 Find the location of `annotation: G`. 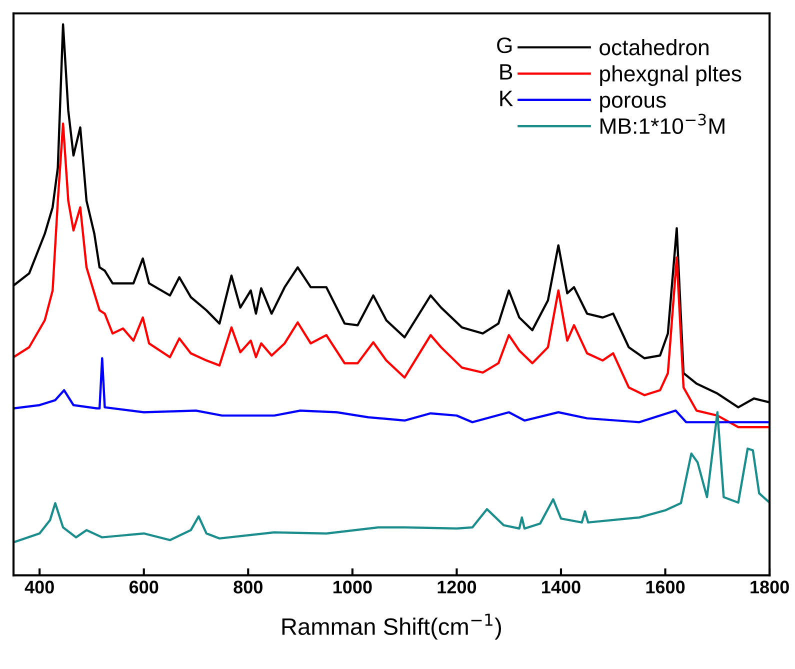

annotation: G is located at coordinates (504, 45).